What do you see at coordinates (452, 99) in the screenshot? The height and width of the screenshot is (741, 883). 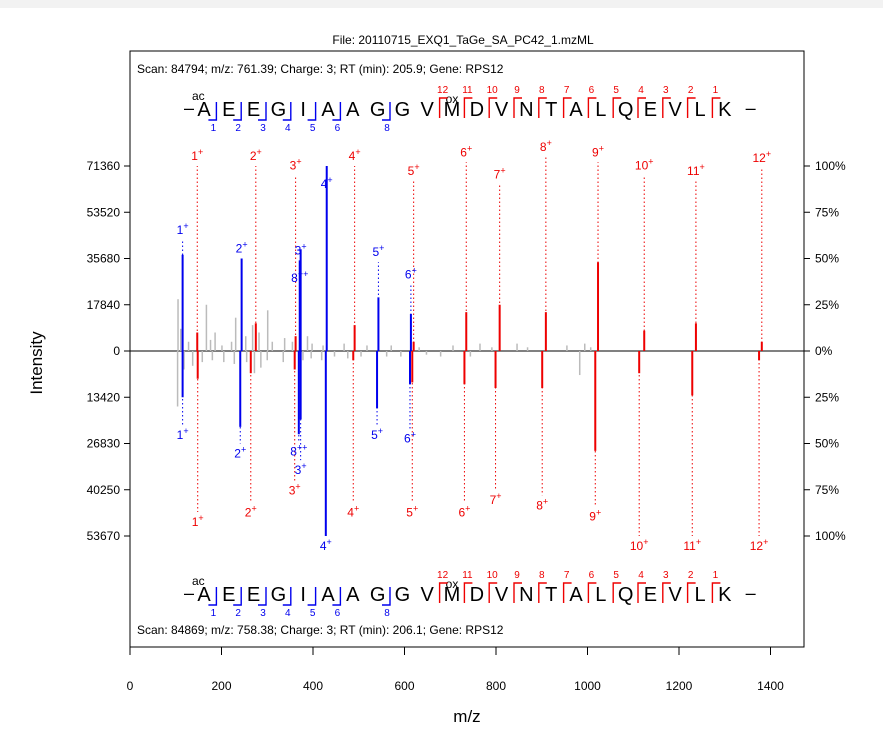 I see `sequence-oxidation-mark-top: ox` at bounding box center [452, 99].